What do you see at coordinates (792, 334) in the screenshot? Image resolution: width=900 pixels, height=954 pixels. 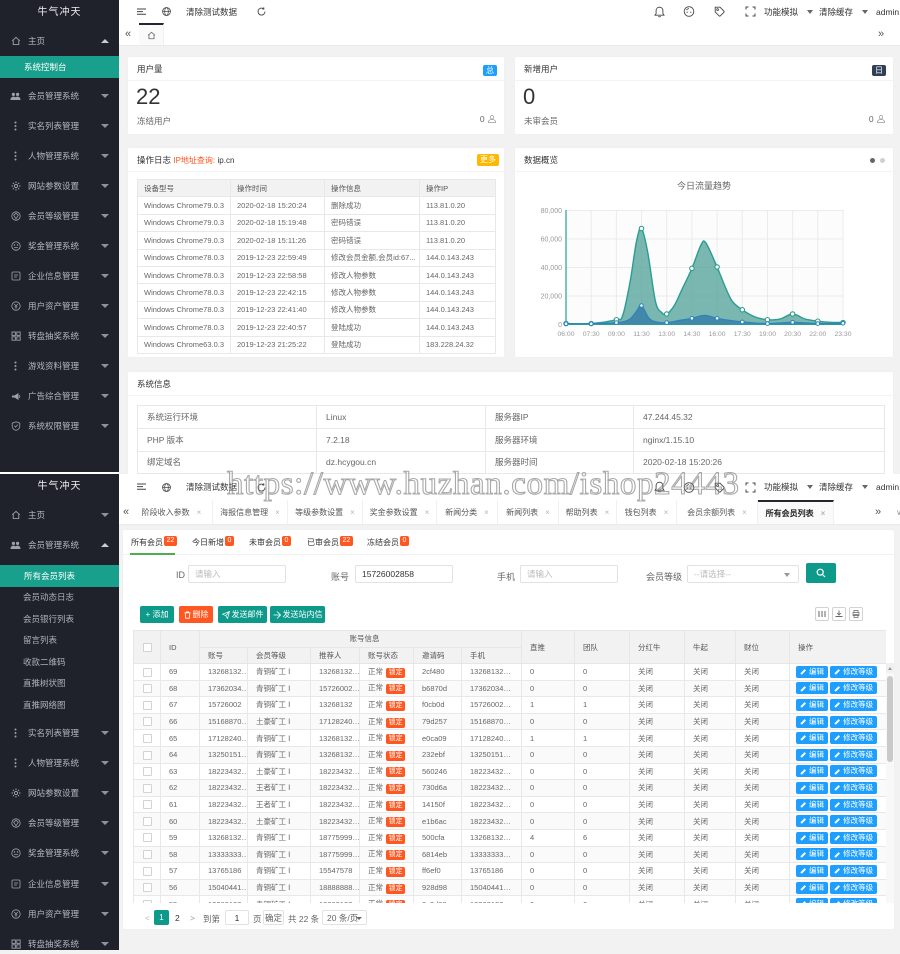 I see `svg-text: 20:30` at bounding box center [792, 334].